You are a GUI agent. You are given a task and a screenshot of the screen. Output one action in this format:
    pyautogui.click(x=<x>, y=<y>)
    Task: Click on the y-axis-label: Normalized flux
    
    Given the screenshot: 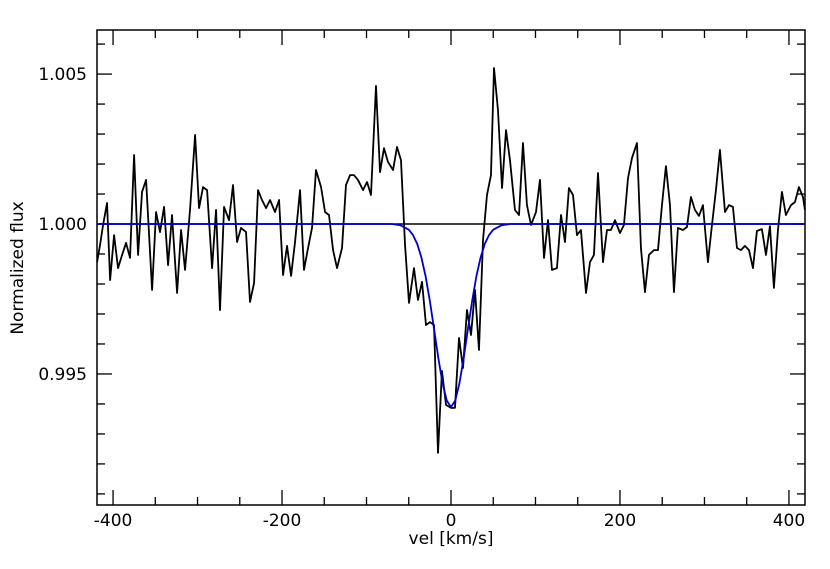 What is the action you would take?
    pyautogui.click(x=18, y=267)
    